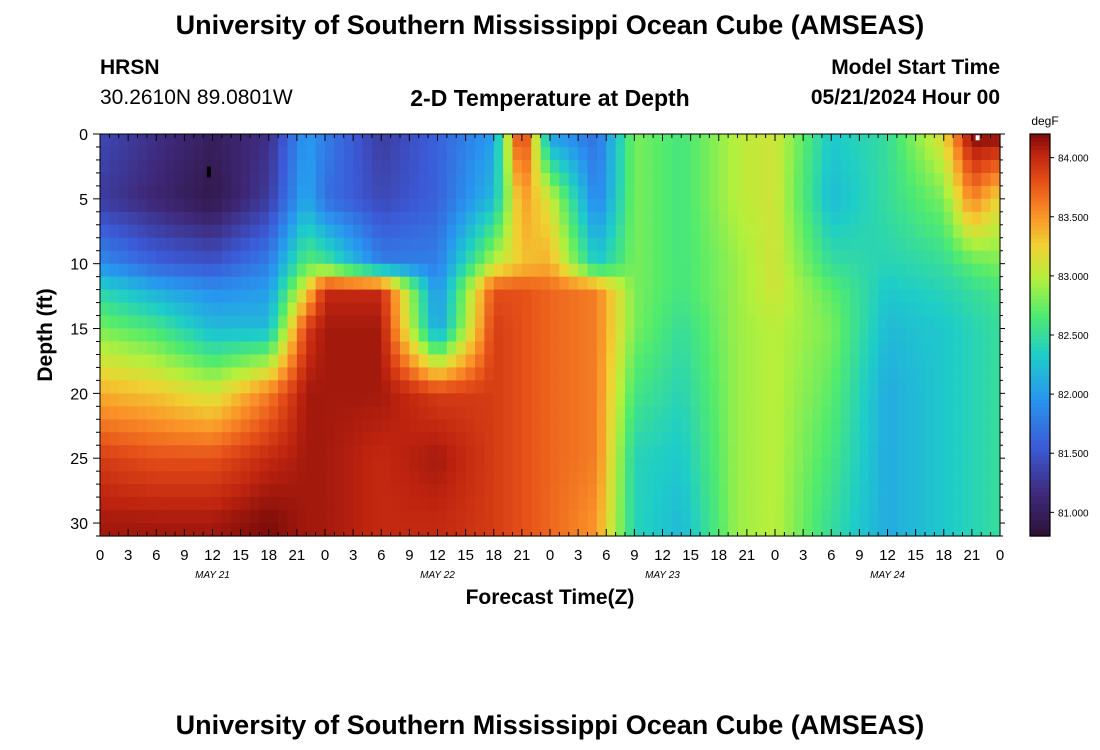 The image size is (1100, 750). I want to click on x-tick-label: 6, so click(156, 555).